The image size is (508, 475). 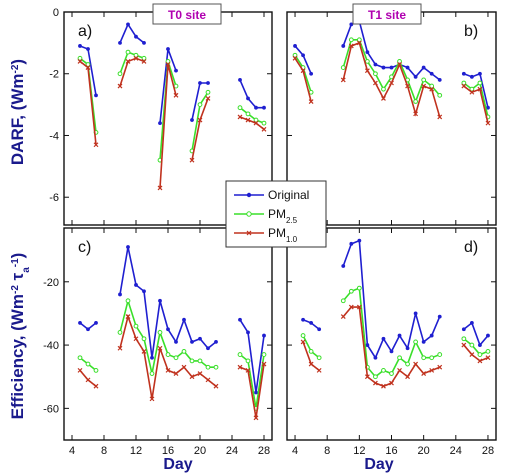 I want to click on panel-label: b), so click(x=471, y=31).